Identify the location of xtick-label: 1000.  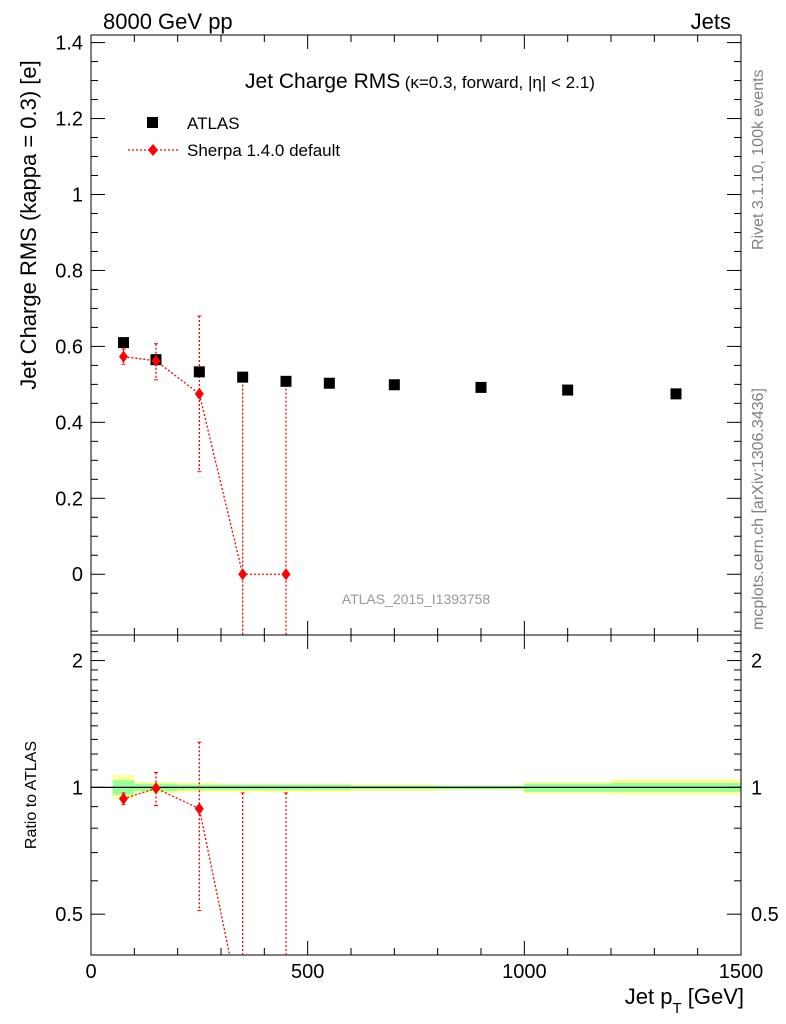
(524, 972).